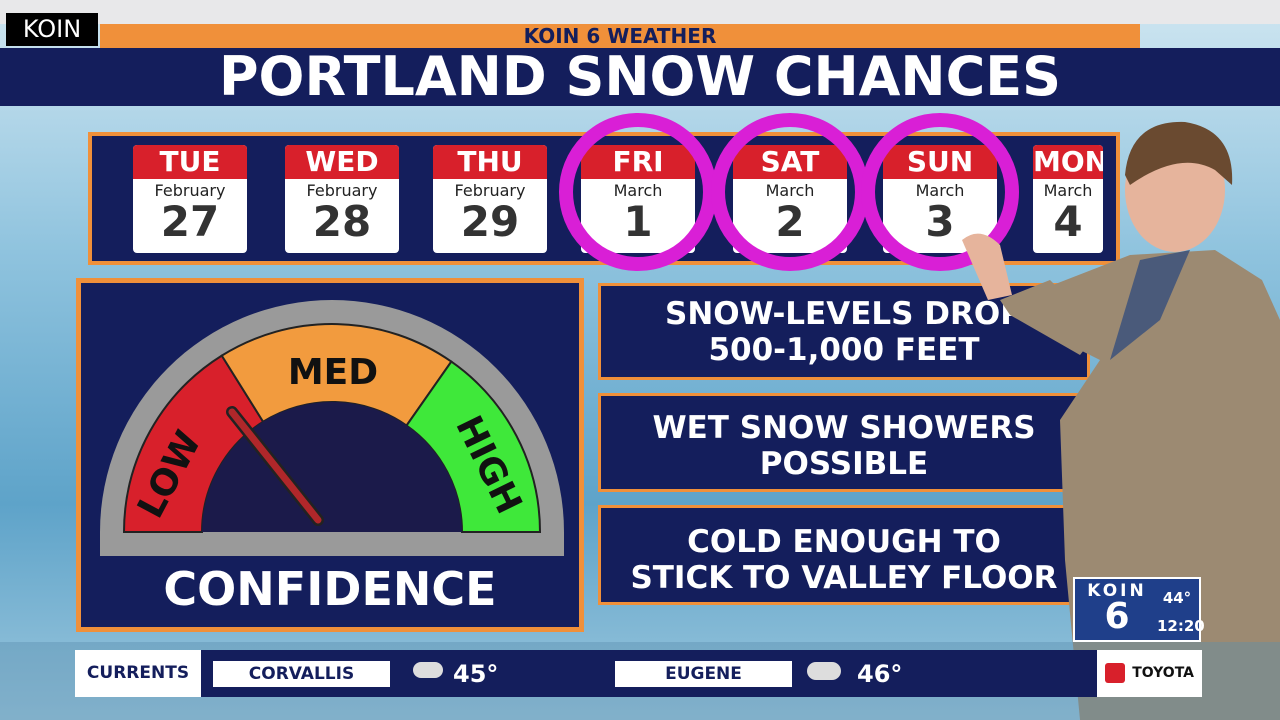  I want to click on note: COLD ENOUGH TO STICK TO VALLEY FLOOR, so click(844, 555).